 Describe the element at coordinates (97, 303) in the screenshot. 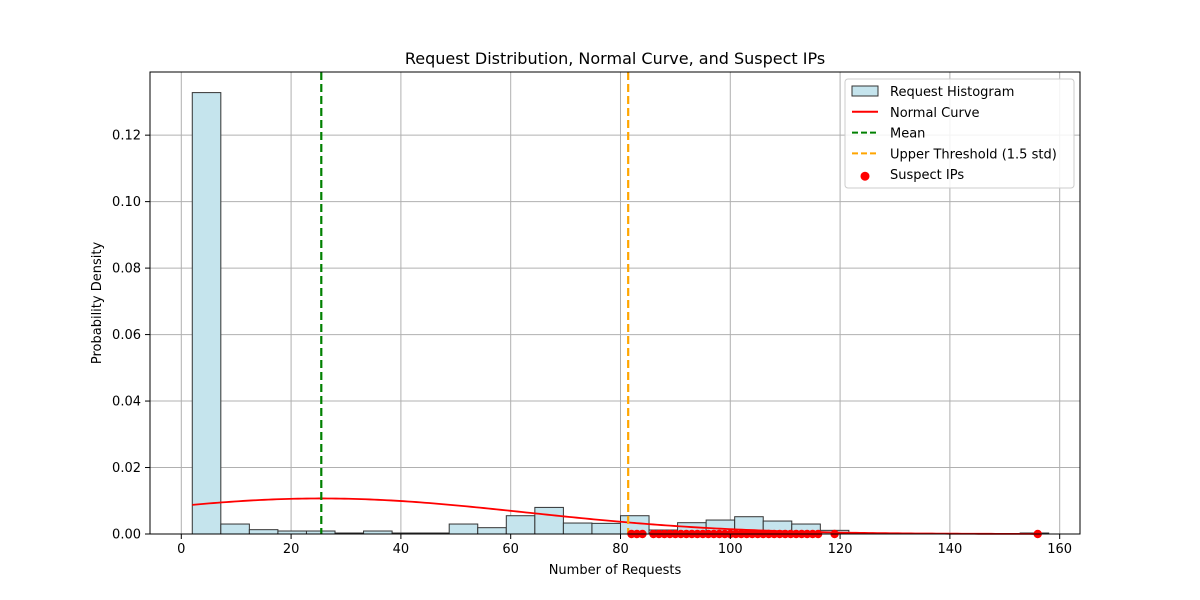

I see `y-axis-label: Probability Density` at that location.